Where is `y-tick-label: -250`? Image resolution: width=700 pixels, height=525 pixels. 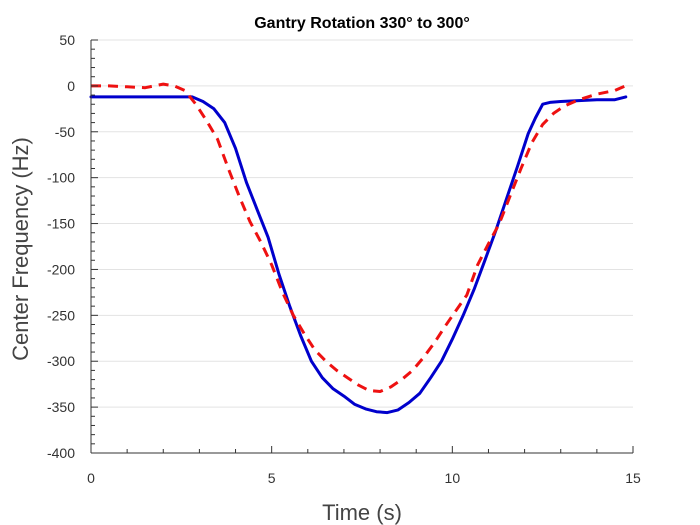 y-tick-label: -250 is located at coordinates (61, 315).